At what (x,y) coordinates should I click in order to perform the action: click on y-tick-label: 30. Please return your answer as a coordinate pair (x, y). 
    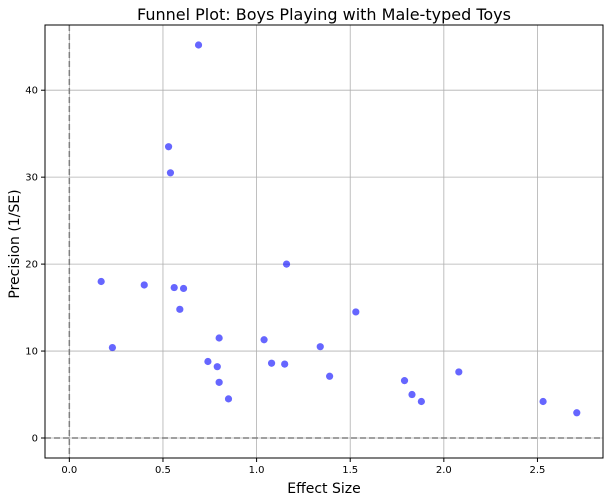
    Looking at the image, I should click on (31, 178).